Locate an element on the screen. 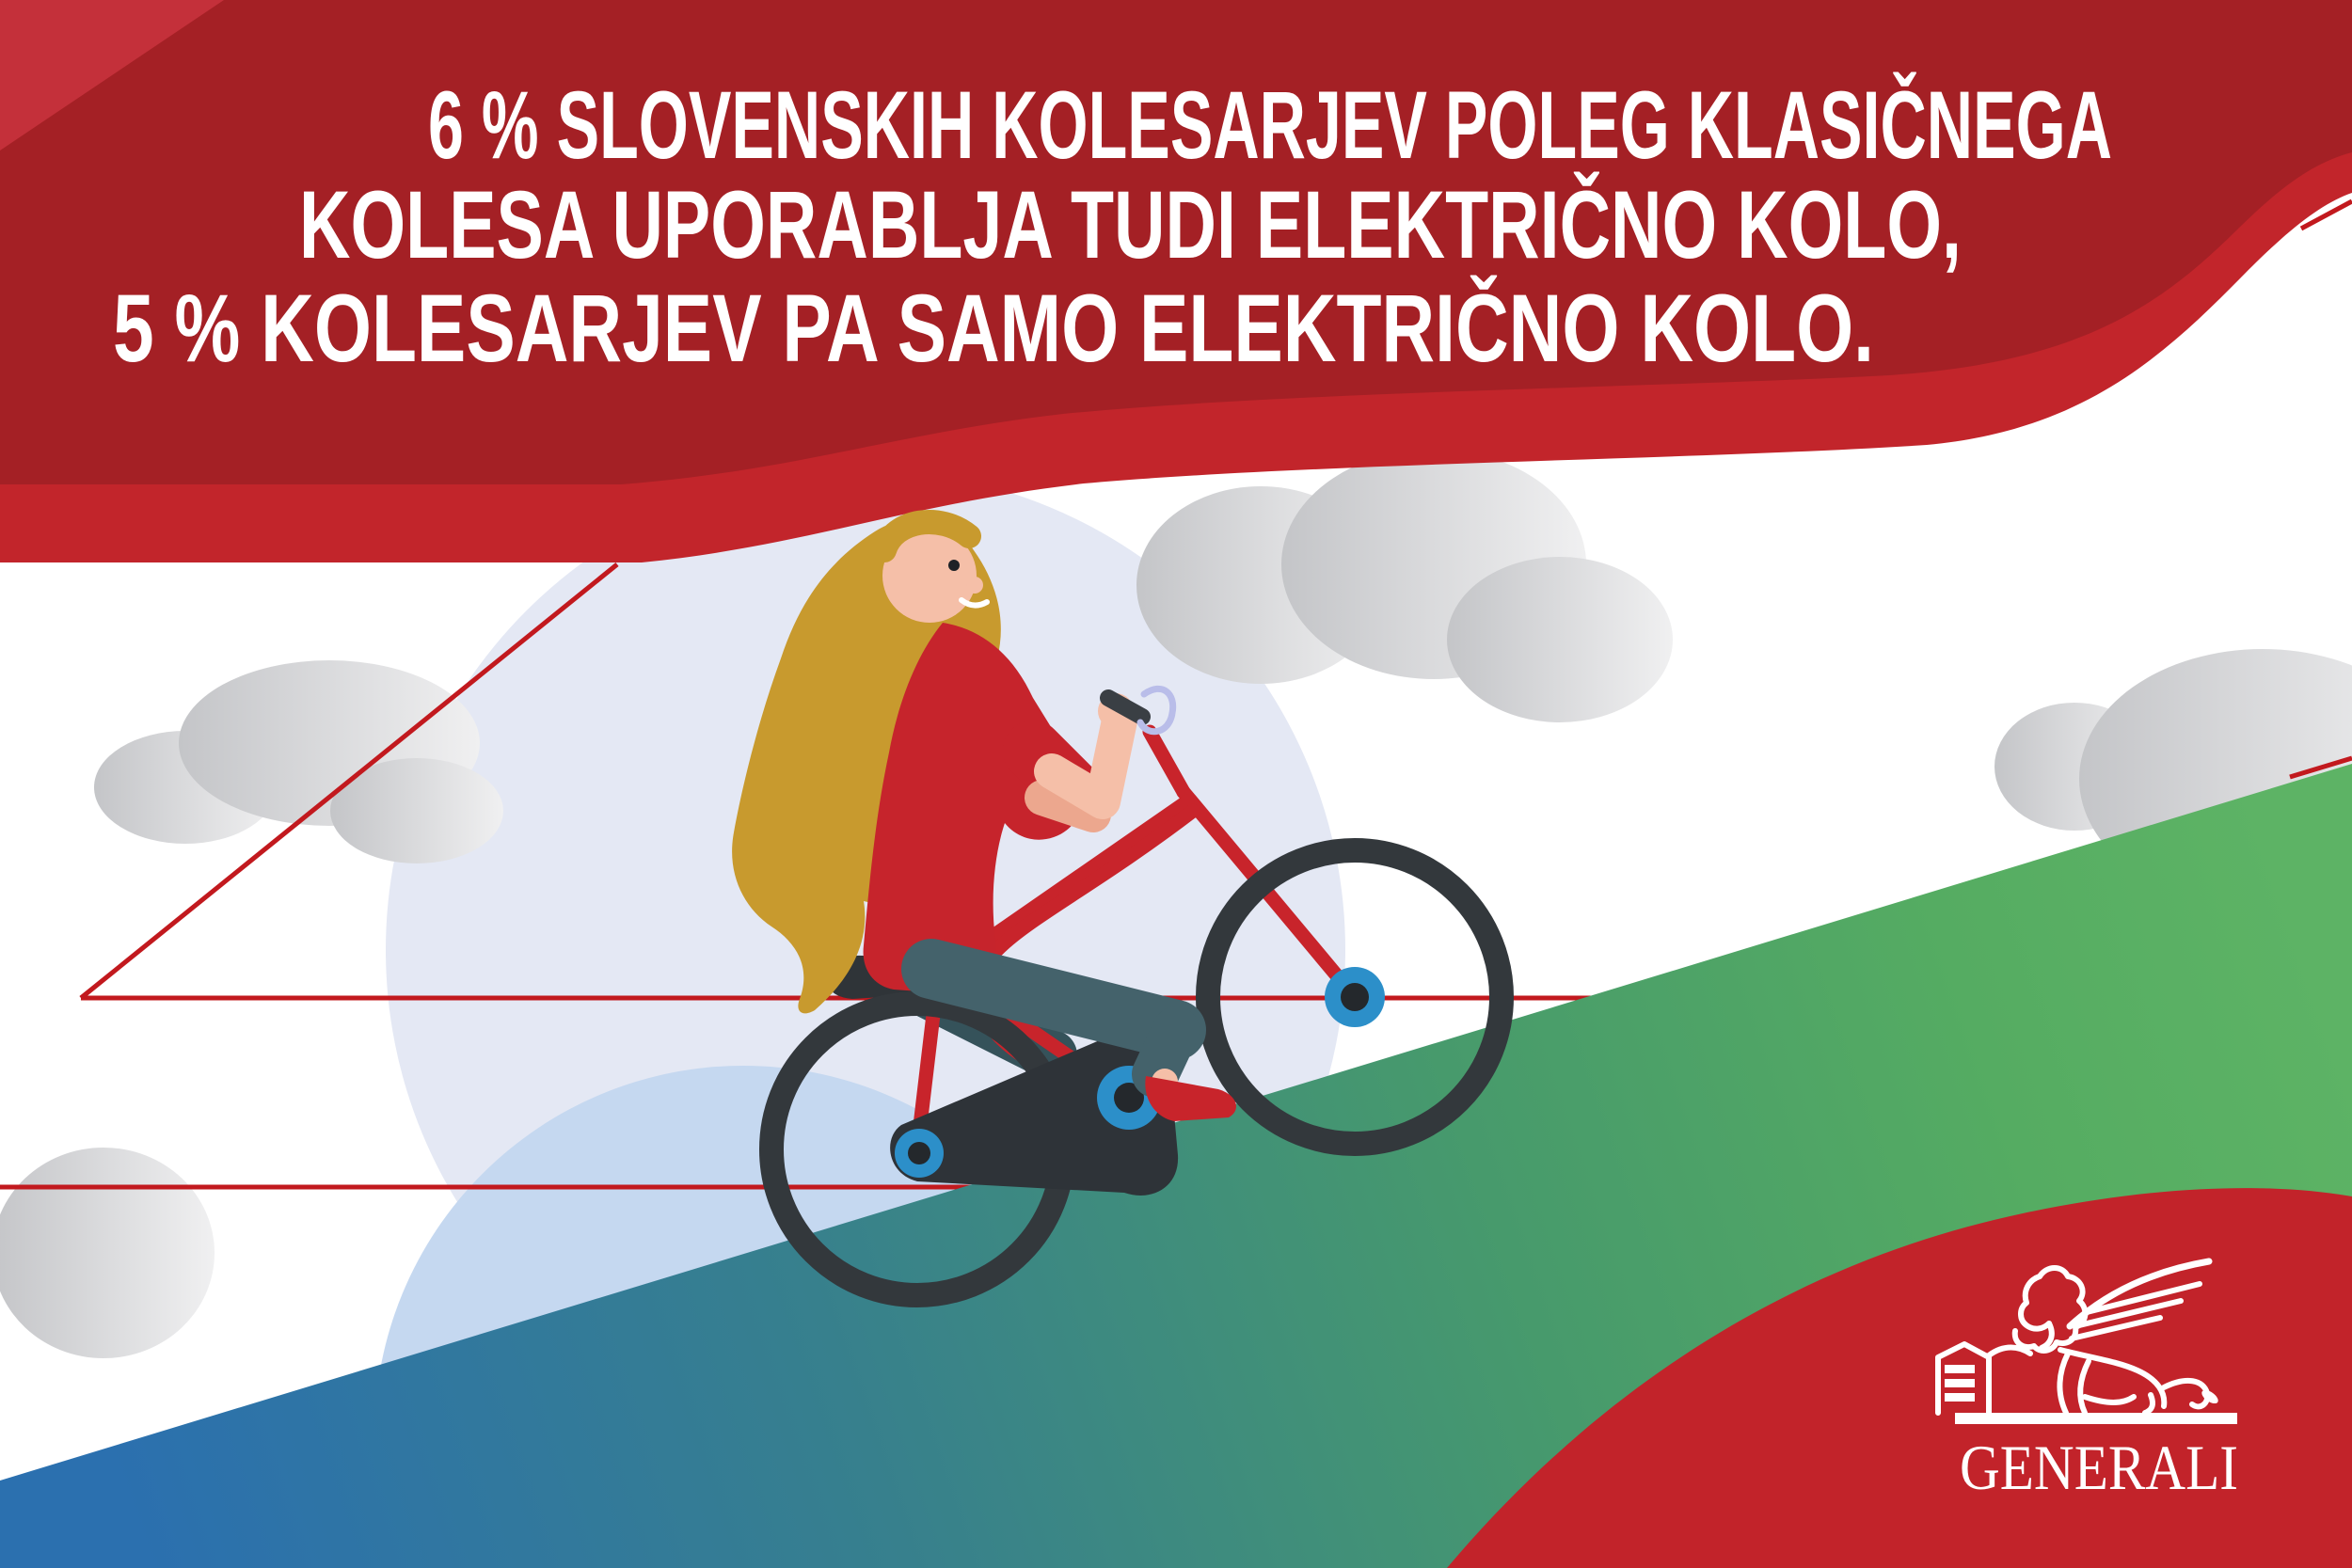  bottom-red-wave is located at coordinates (1899, 1378).